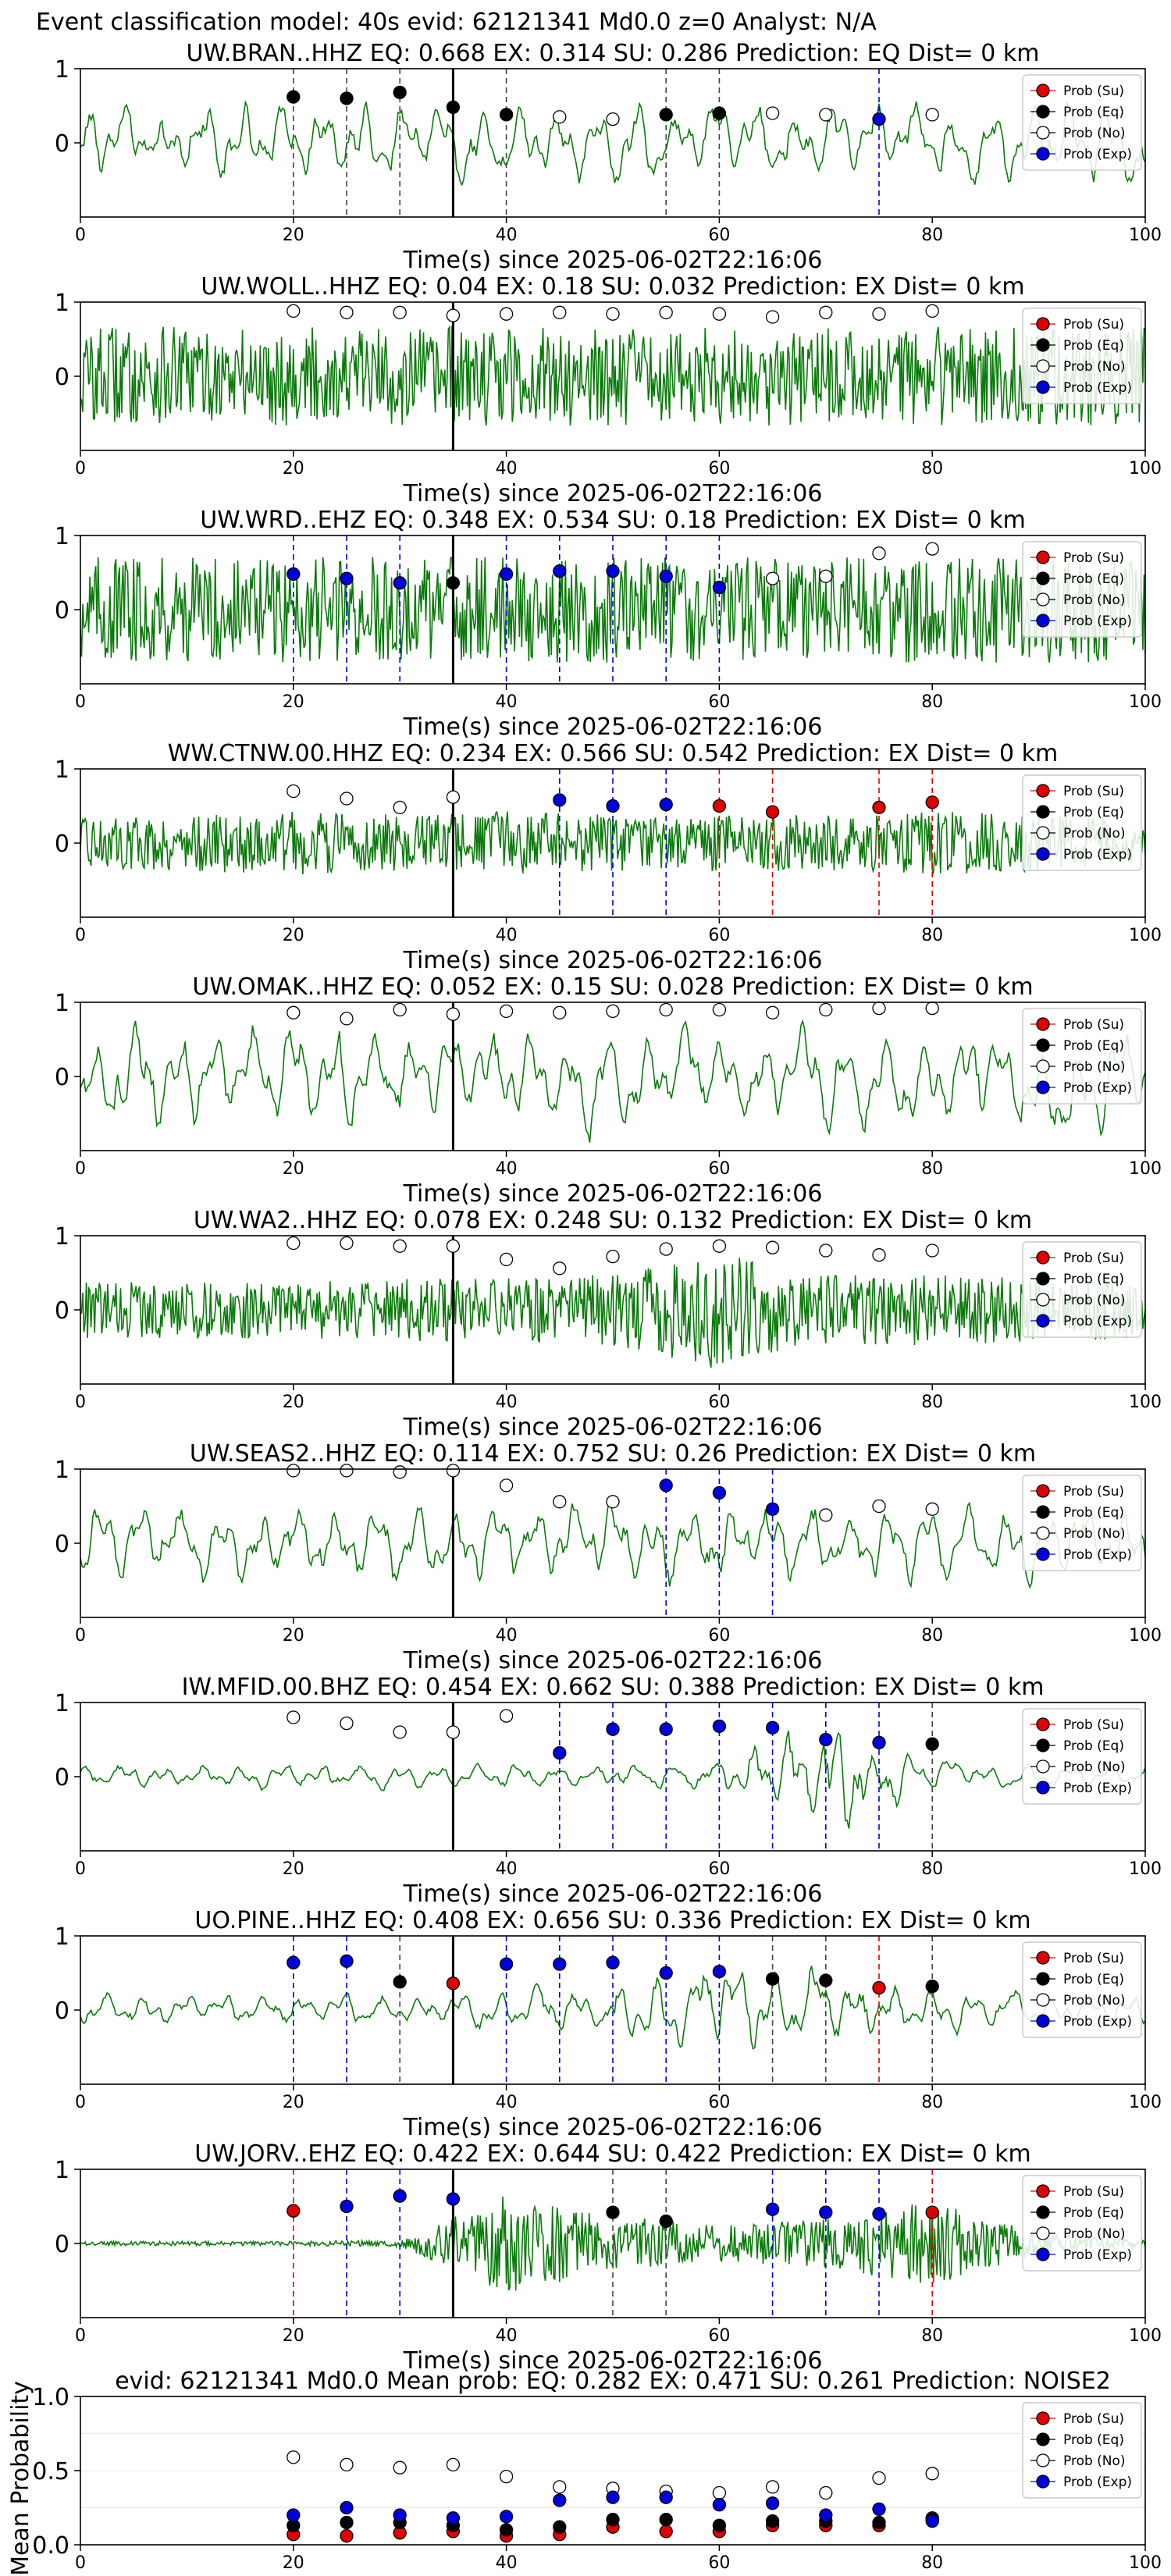  I want to click on y-tick-label: 0.0, so click(51, 2546).